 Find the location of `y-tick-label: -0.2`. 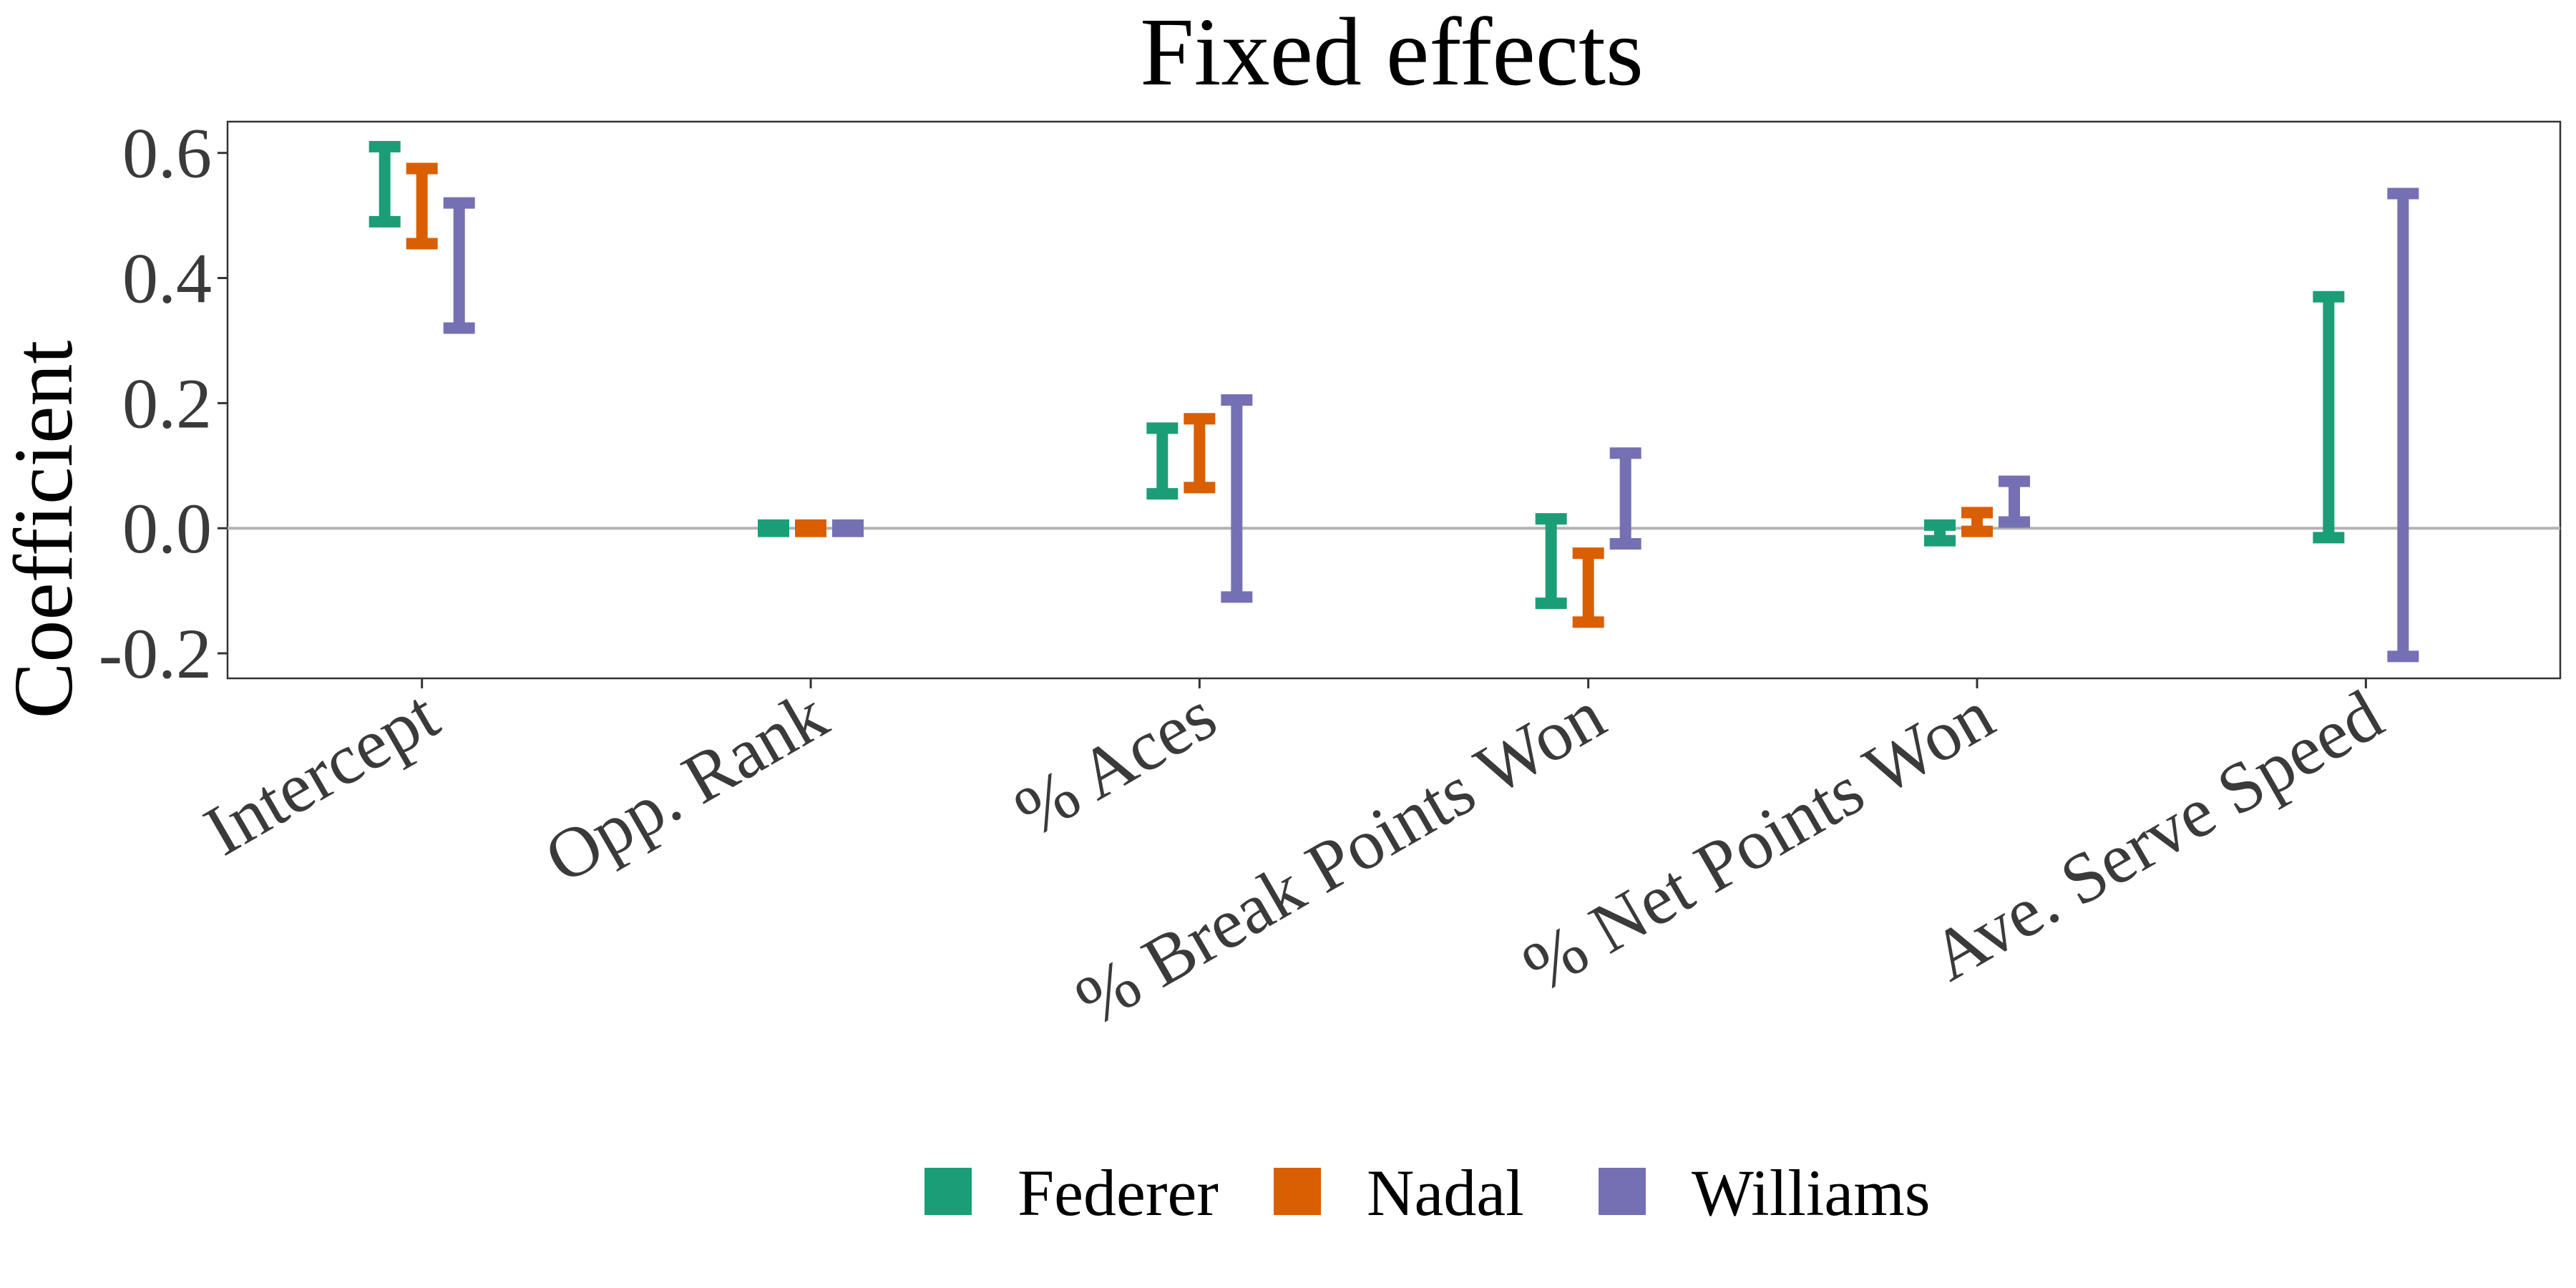

y-tick-label: -0.2 is located at coordinates (155, 653).